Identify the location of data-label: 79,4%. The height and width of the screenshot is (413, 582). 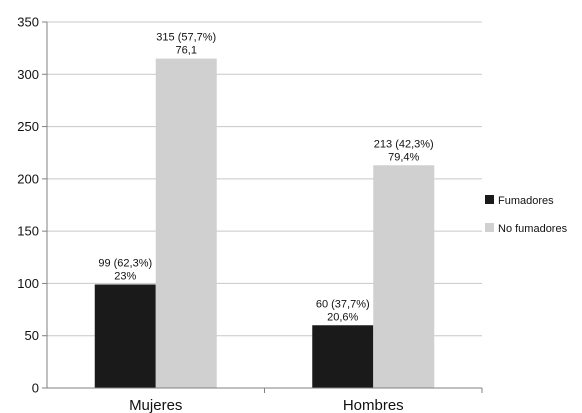
(403, 157).